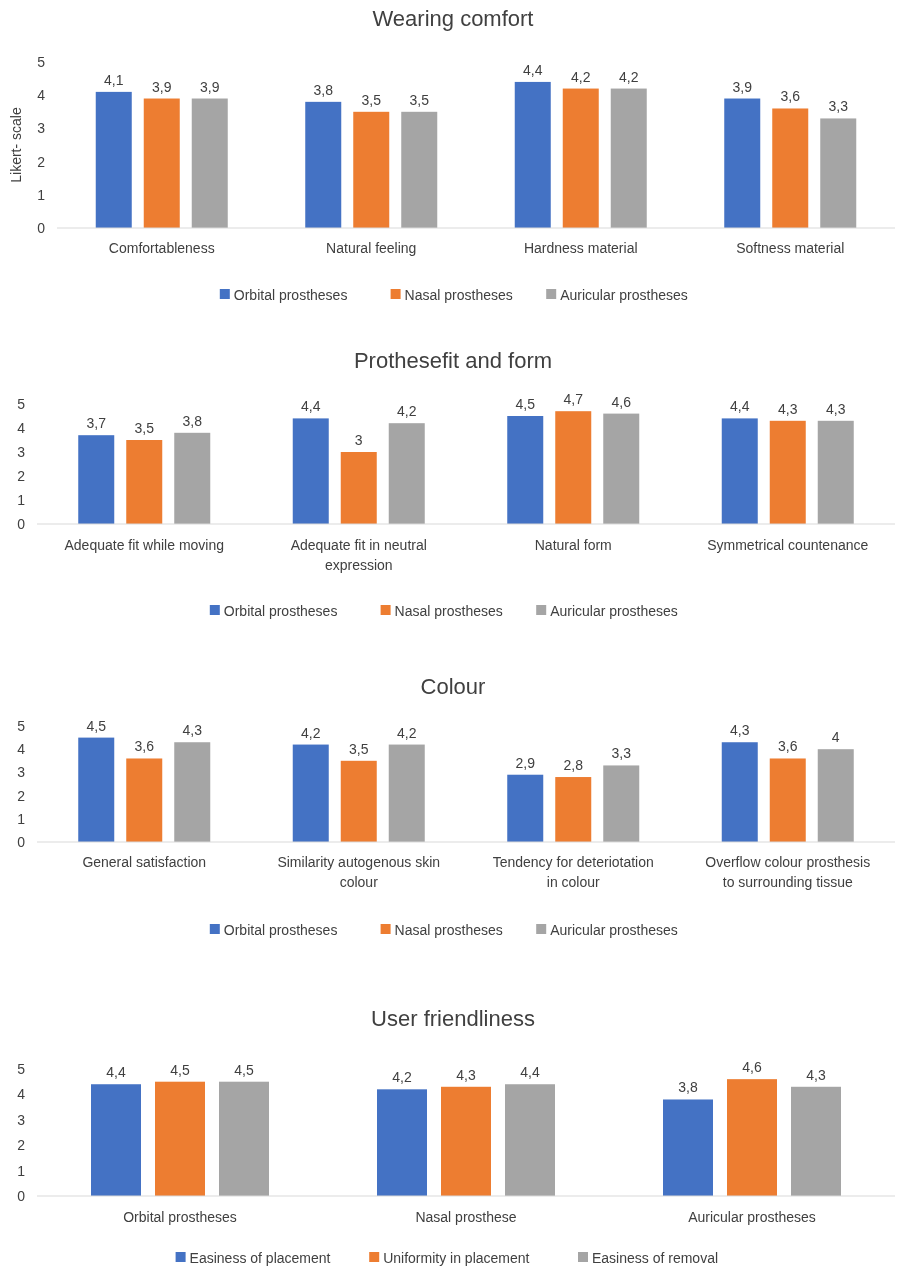 Image resolution: width=907 pixels, height=1268 pixels. I want to click on legend-label: Easiness of removal, so click(655, 1257).